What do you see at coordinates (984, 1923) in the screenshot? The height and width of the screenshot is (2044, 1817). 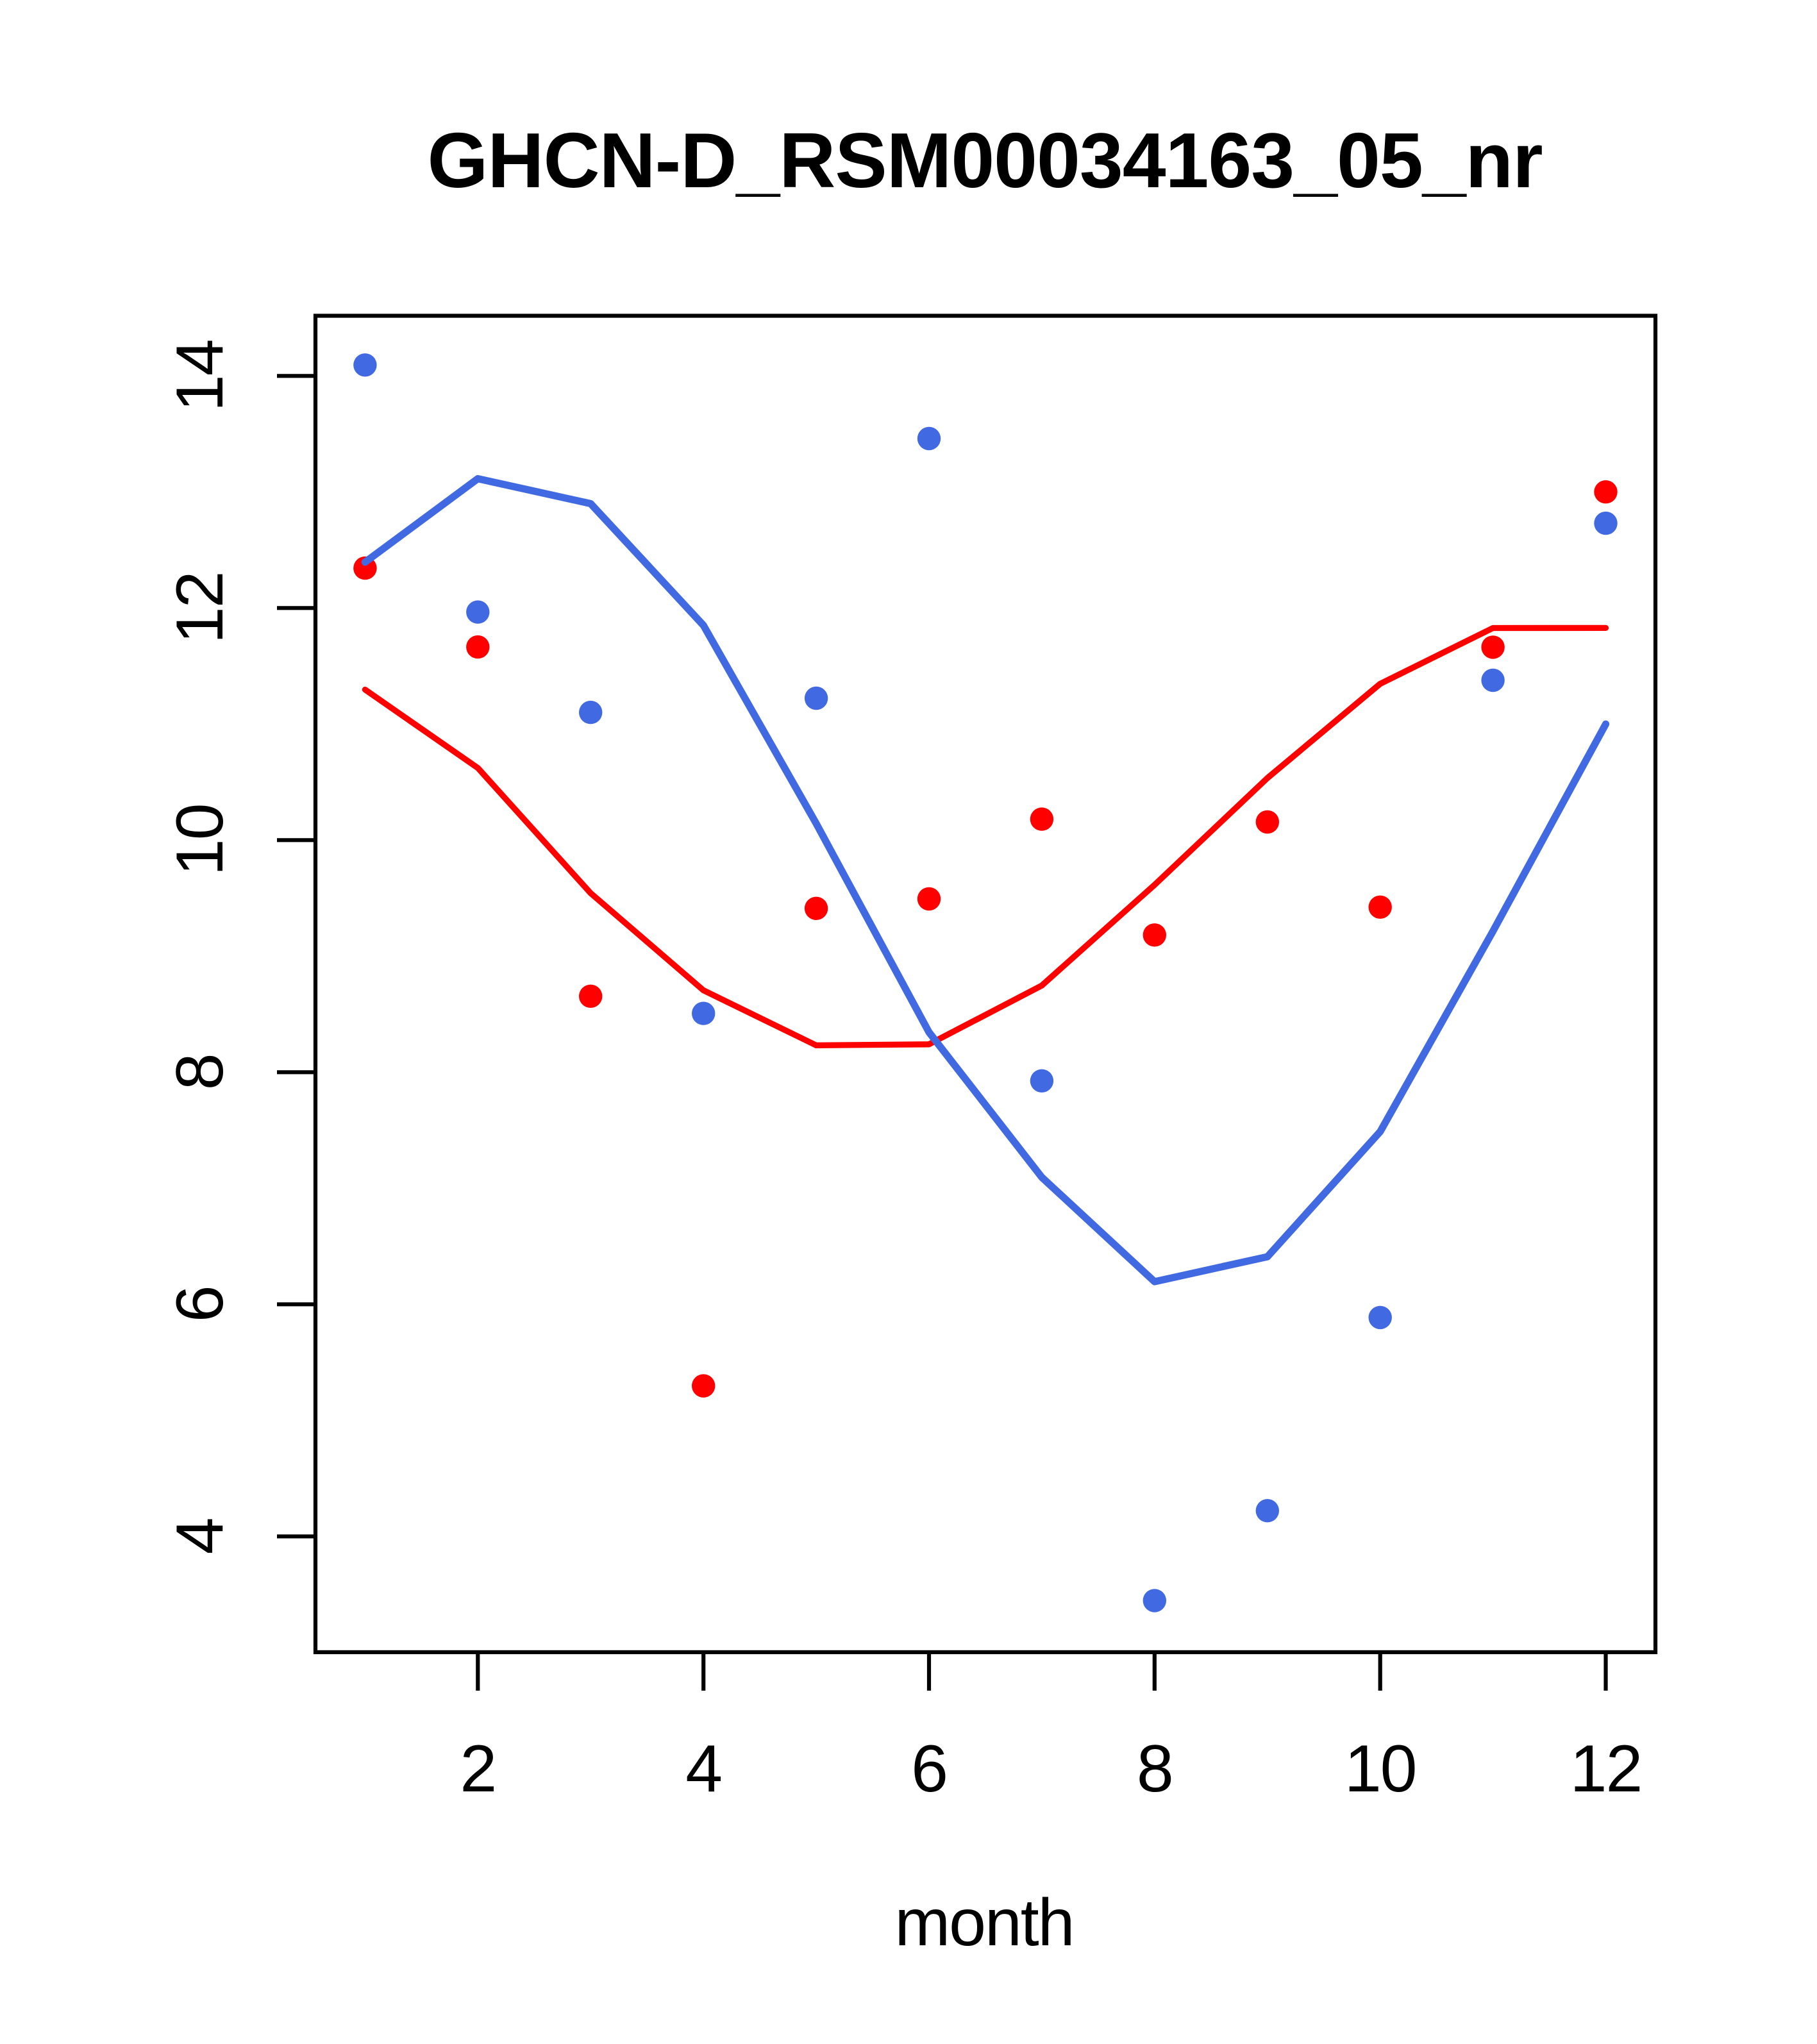 I see `svg-text: month` at bounding box center [984, 1923].